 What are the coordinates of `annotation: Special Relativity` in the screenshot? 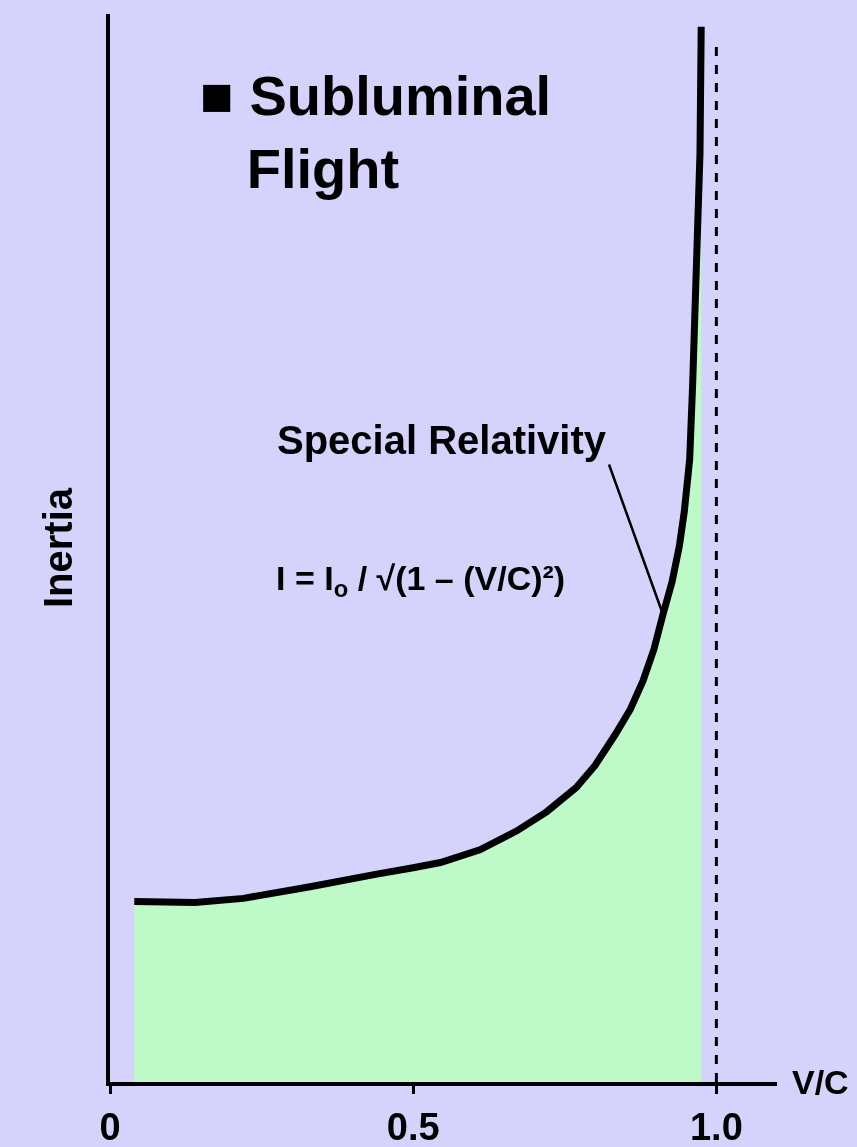 It's located at (442, 440).